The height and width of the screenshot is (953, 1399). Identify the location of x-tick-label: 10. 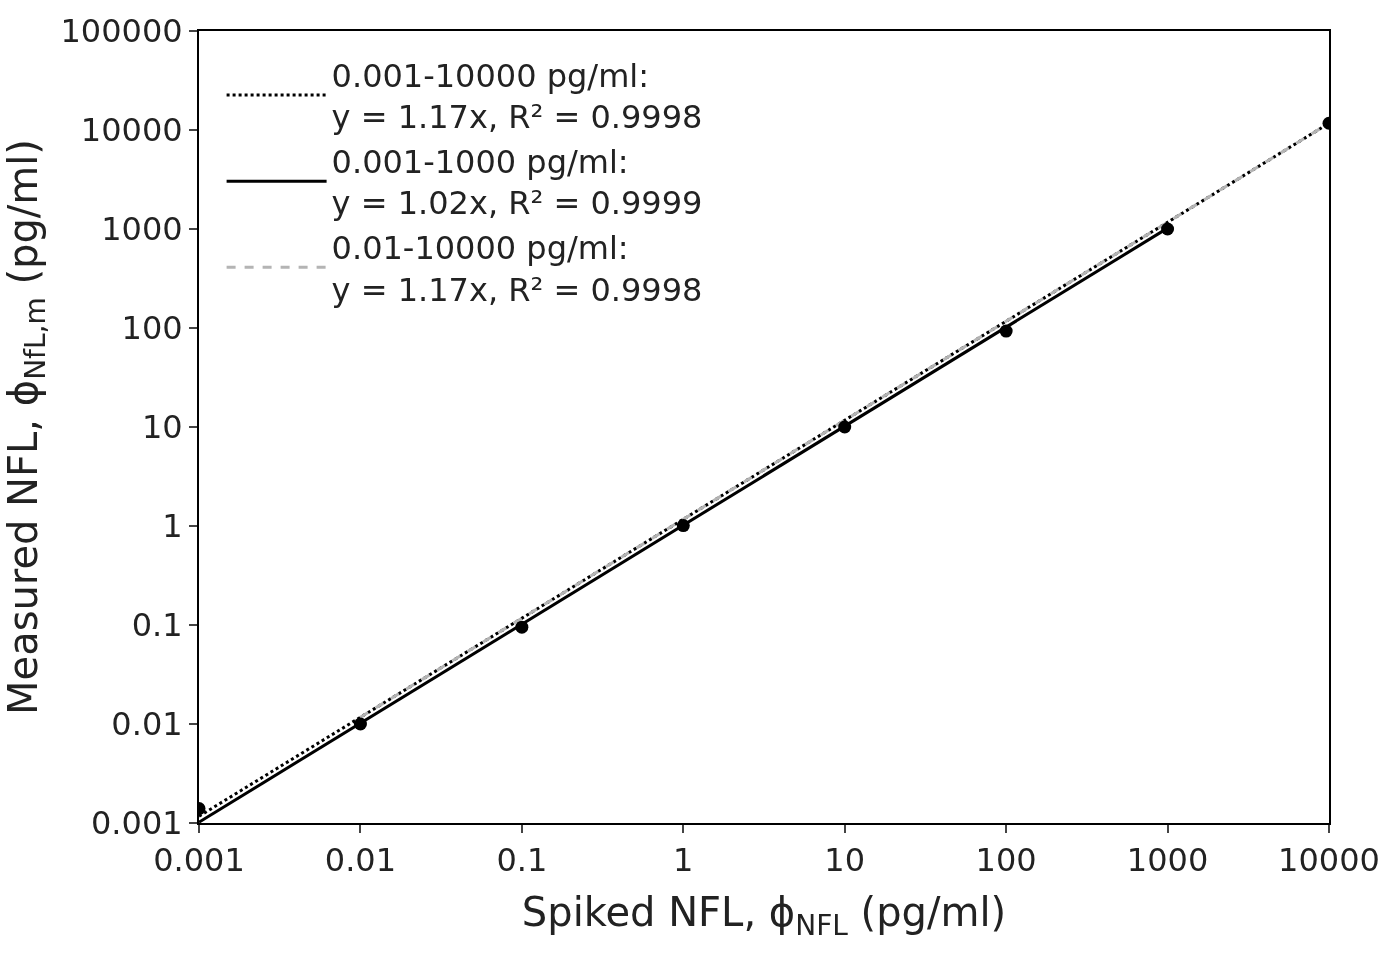
(845, 860).